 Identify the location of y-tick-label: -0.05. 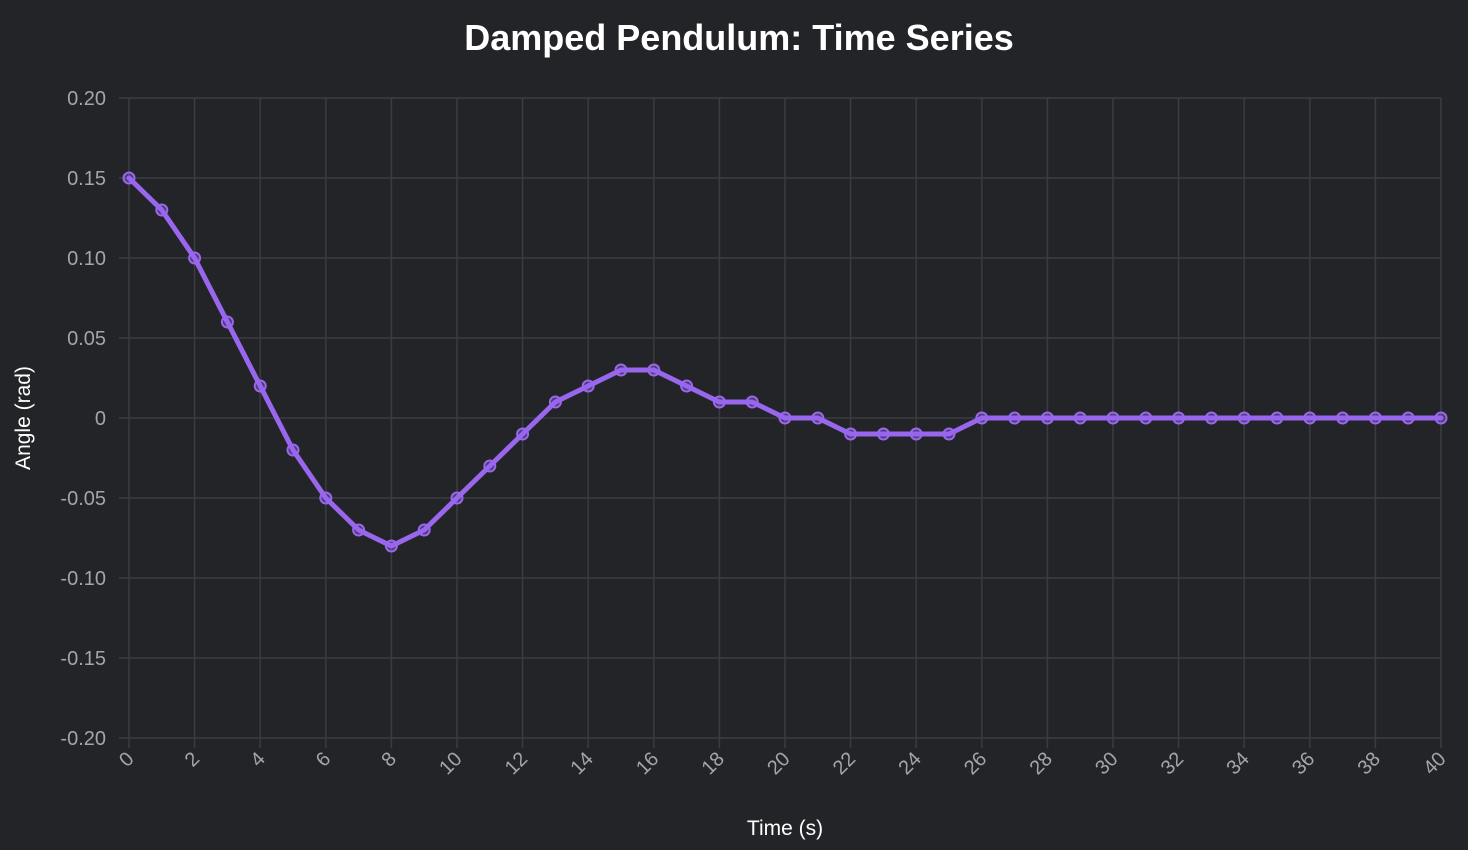
(83, 499).